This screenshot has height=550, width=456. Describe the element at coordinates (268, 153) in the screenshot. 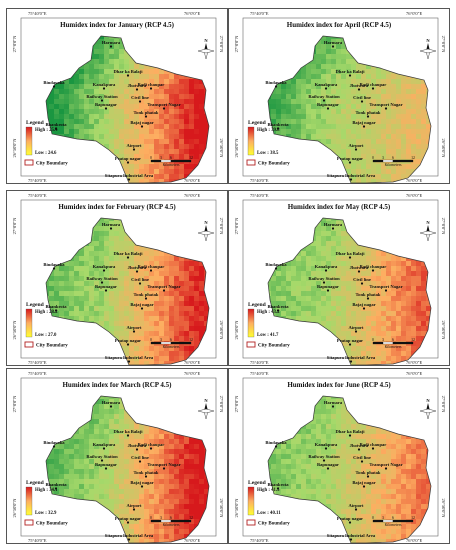

I see `legend-low: Low : 38.5` at that location.